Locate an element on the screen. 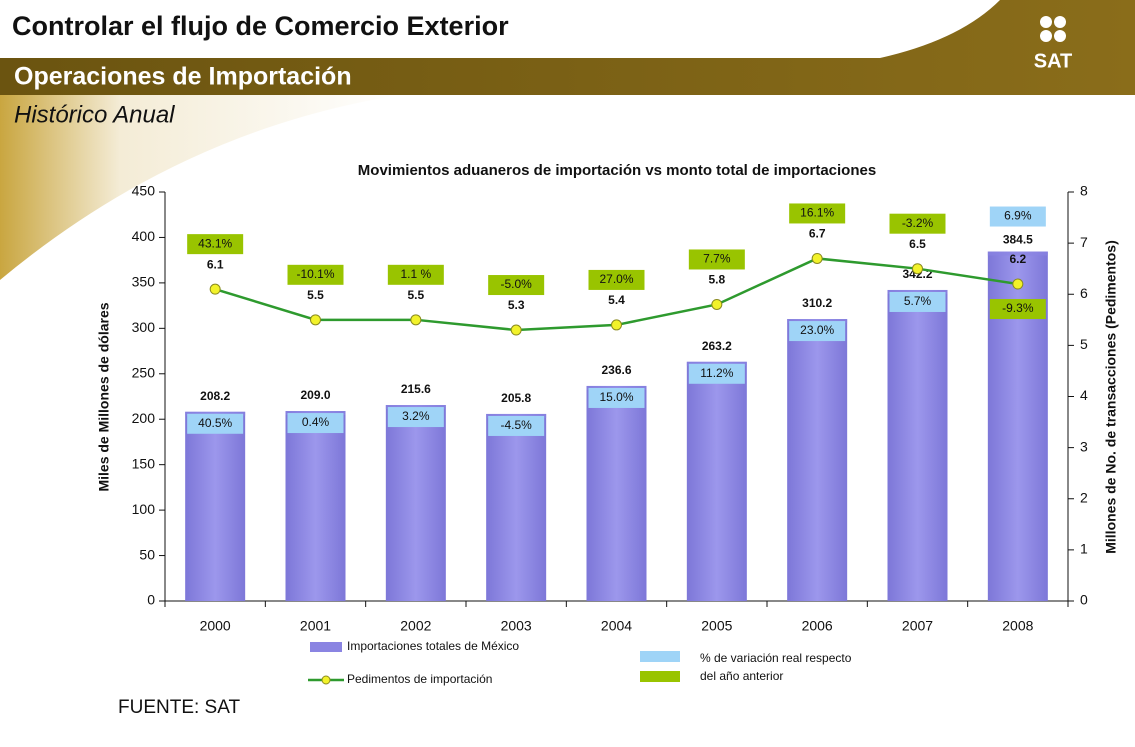 The width and height of the screenshot is (1135, 747). bar-variation-label: 11.2% is located at coordinates (716, 373).